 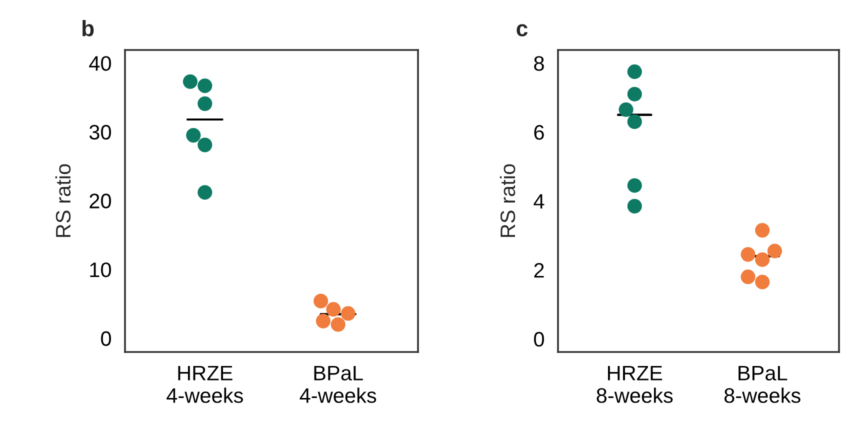 What do you see at coordinates (100, 201) in the screenshot?
I see `y-tick-label: 20` at bounding box center [100, 201].